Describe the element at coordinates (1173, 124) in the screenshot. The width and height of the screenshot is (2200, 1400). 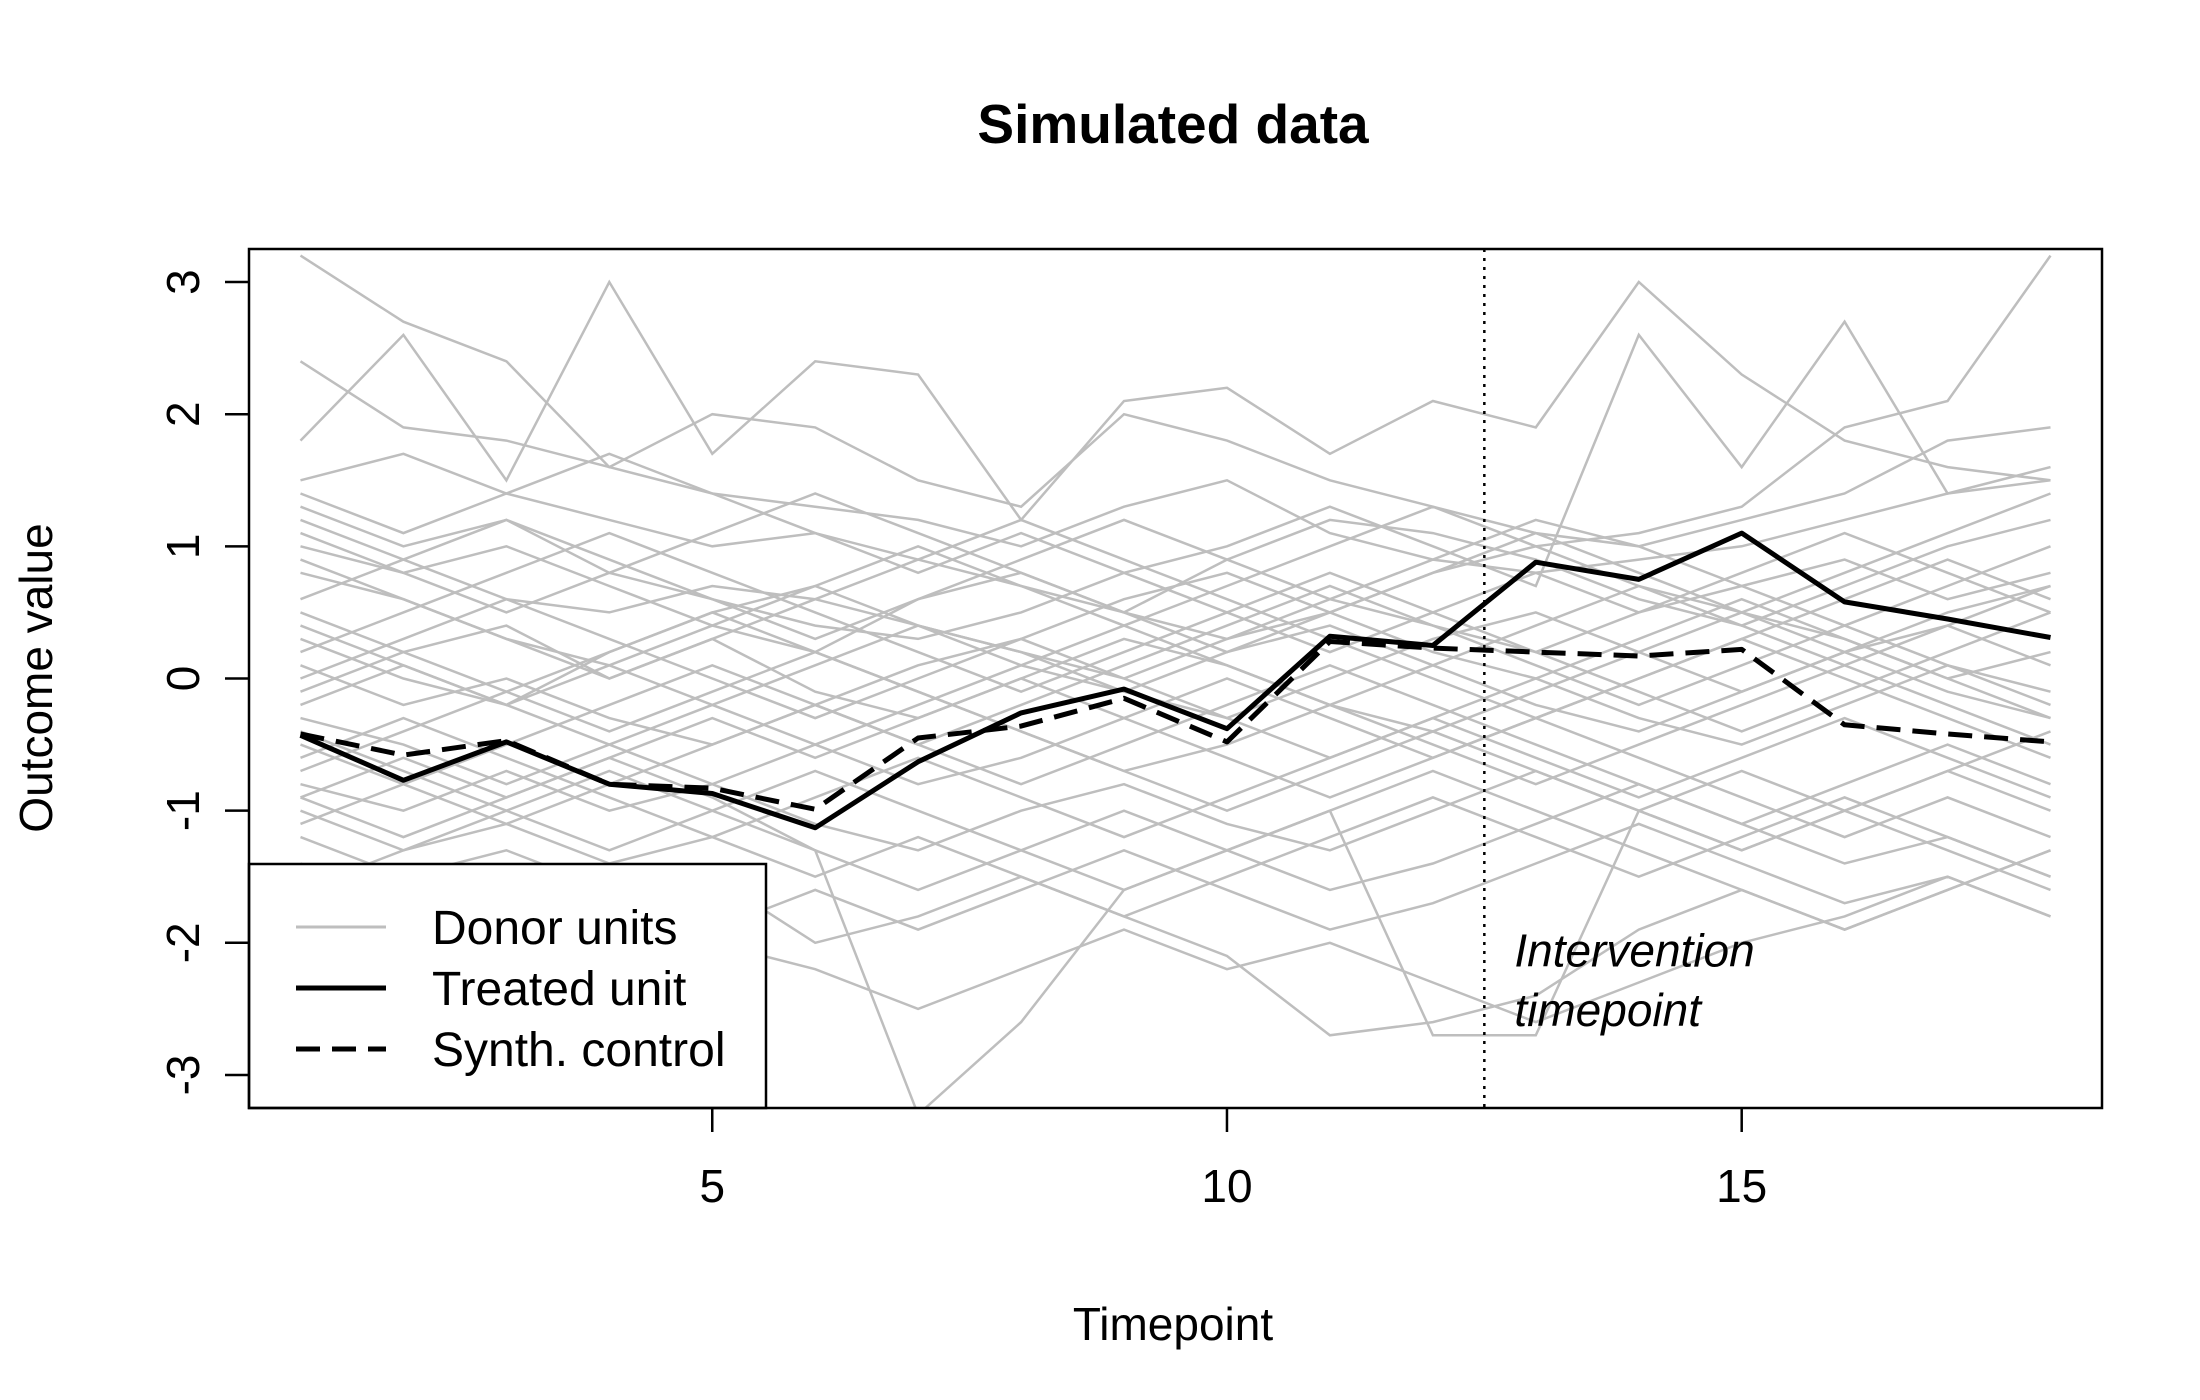
I see `chart-title: Simulated data` at that location.